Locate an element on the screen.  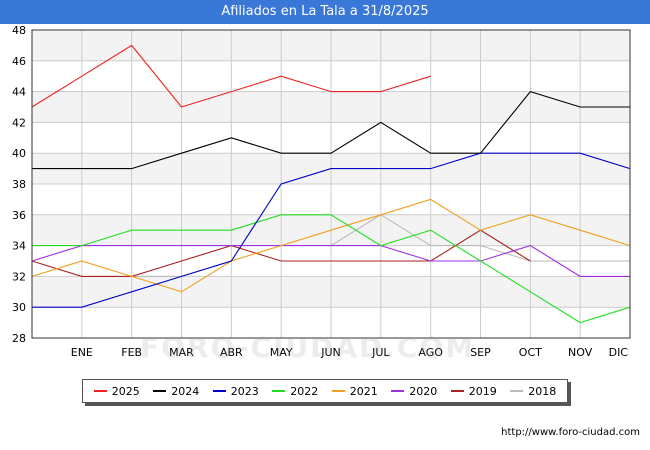
y-tick-label: 30 is located at coordinates (19, 307).